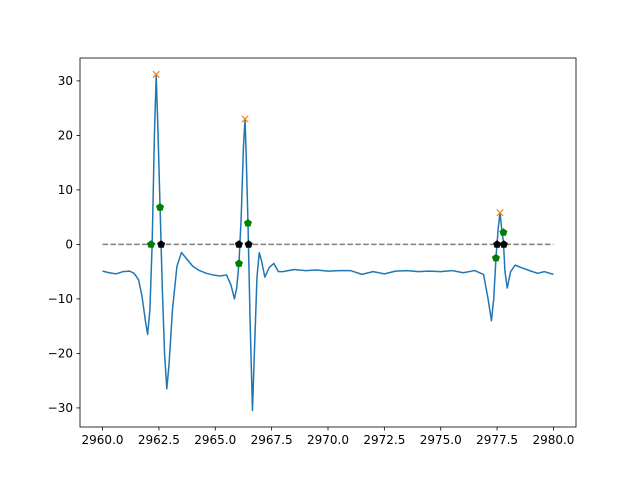  I want to click on y-tick-label-1: −20, so click(60, 354).